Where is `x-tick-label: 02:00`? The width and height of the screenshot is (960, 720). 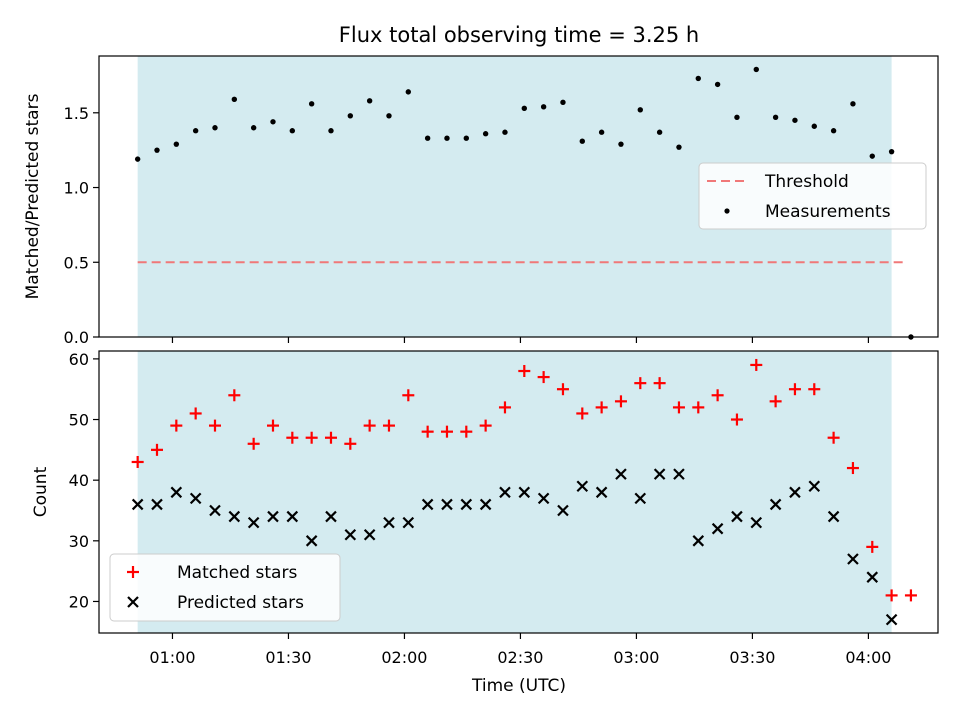 x-tick-label: 02:00 is located at coordinates (404, 657).